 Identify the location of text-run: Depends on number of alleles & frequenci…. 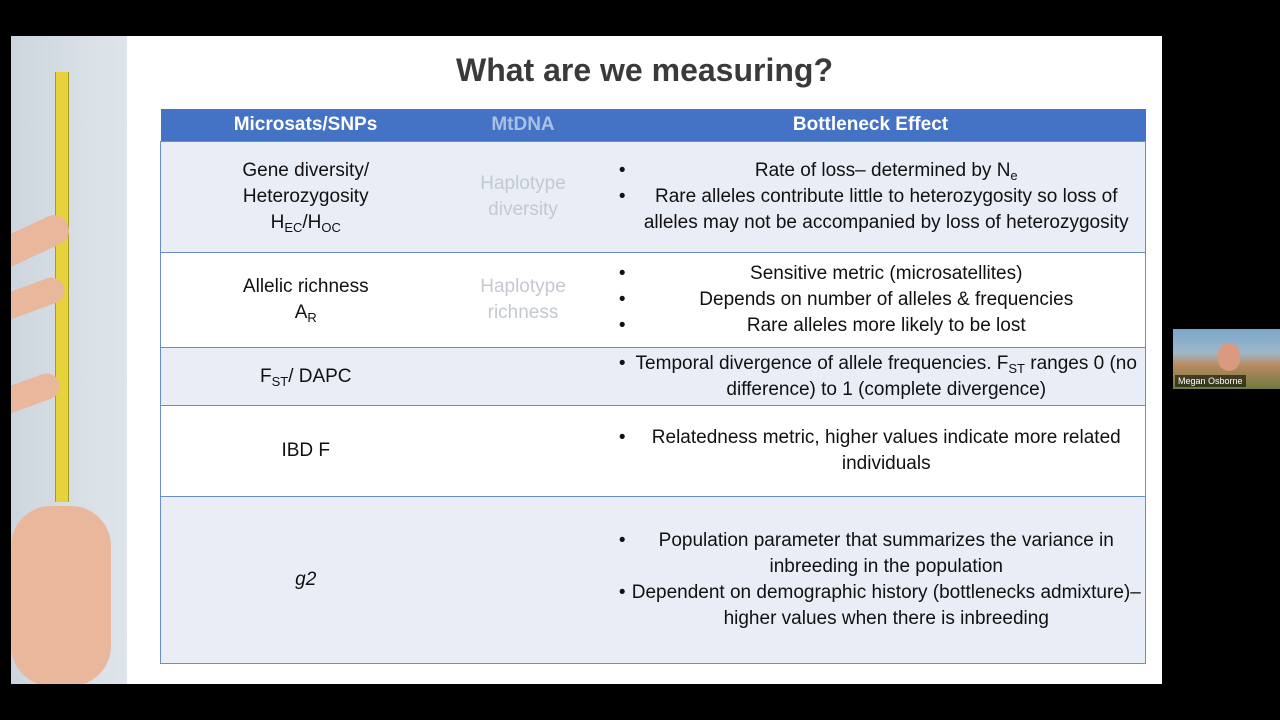
(886, 299).